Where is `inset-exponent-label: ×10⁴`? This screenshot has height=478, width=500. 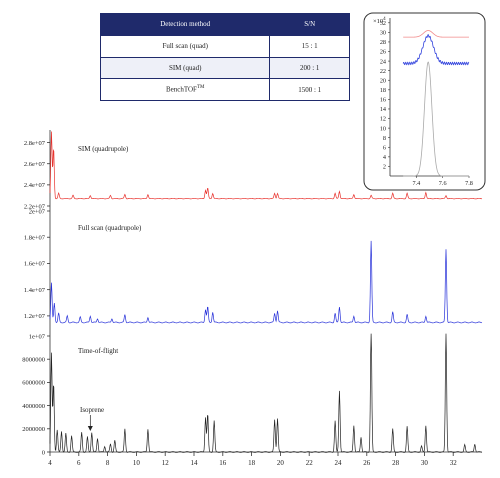 inset-exponent-label: ×10⁴ is located at coordinates (379, 21).